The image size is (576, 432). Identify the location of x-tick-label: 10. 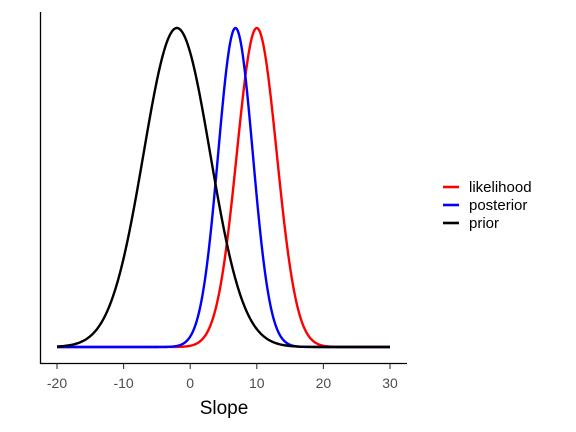
(257, 383).